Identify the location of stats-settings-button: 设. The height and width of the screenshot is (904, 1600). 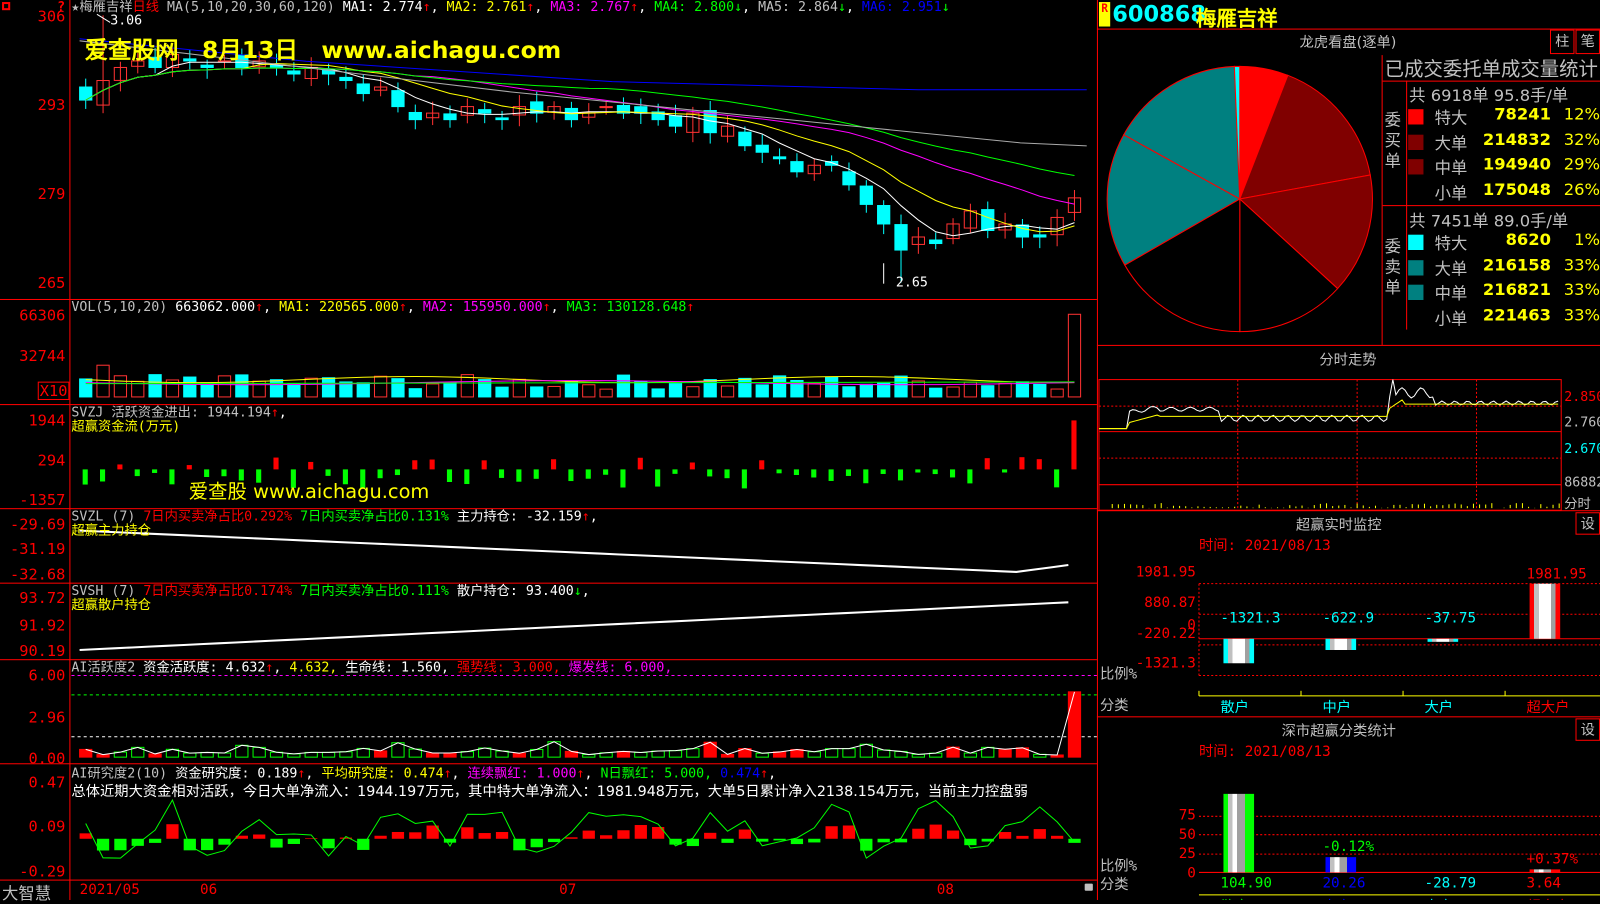
(1587, 729).